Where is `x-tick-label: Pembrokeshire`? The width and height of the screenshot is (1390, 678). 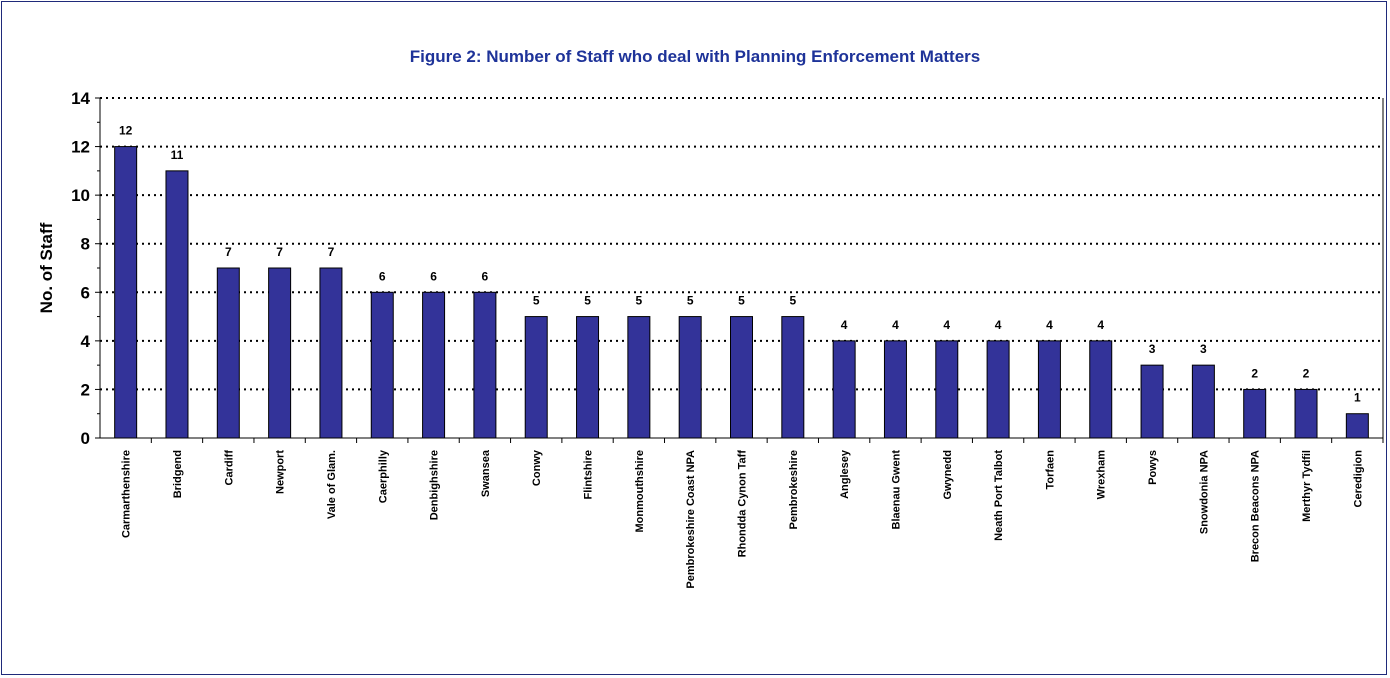
x-tick-label: Pembrokeshire is located at coordinates (794, 489).